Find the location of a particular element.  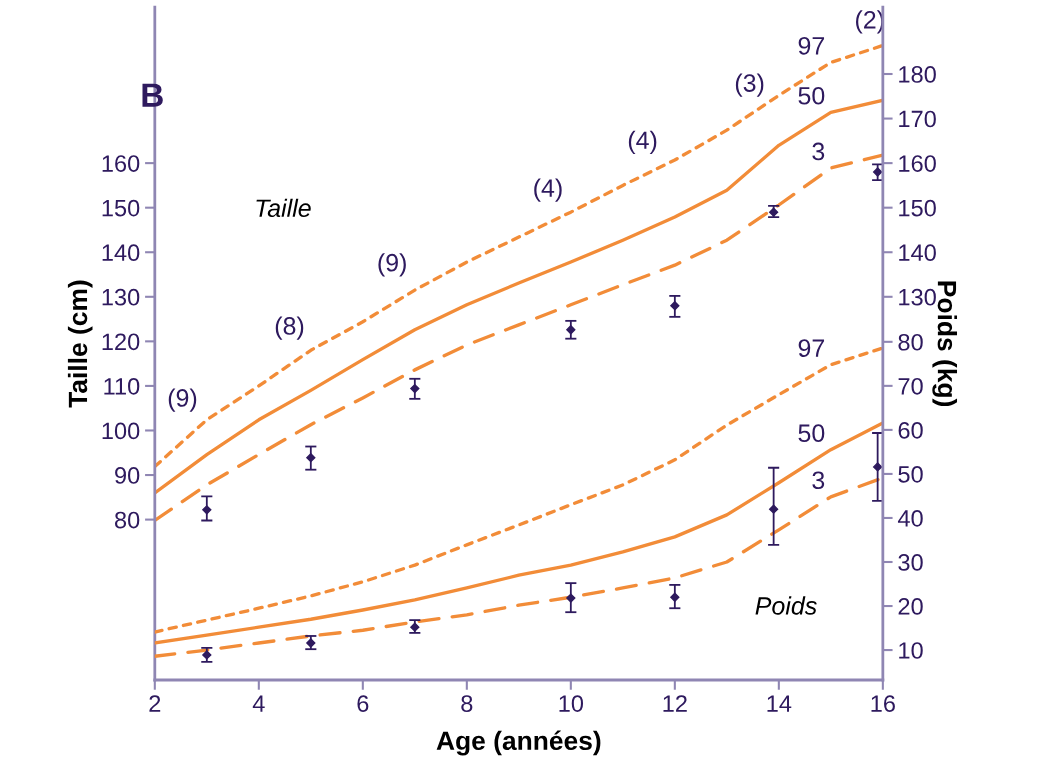

y2-tick-label: 30 is located at coordinates (910, 562).